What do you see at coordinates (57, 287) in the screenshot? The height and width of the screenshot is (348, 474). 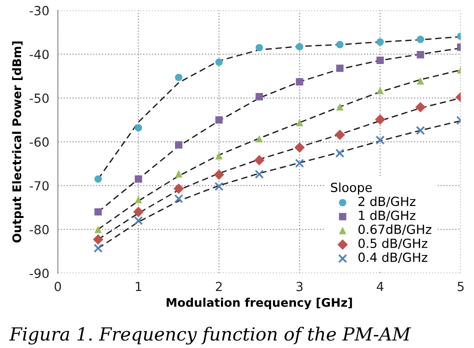 I see `x-tick-label: 0` at bounding box center [57, 287].